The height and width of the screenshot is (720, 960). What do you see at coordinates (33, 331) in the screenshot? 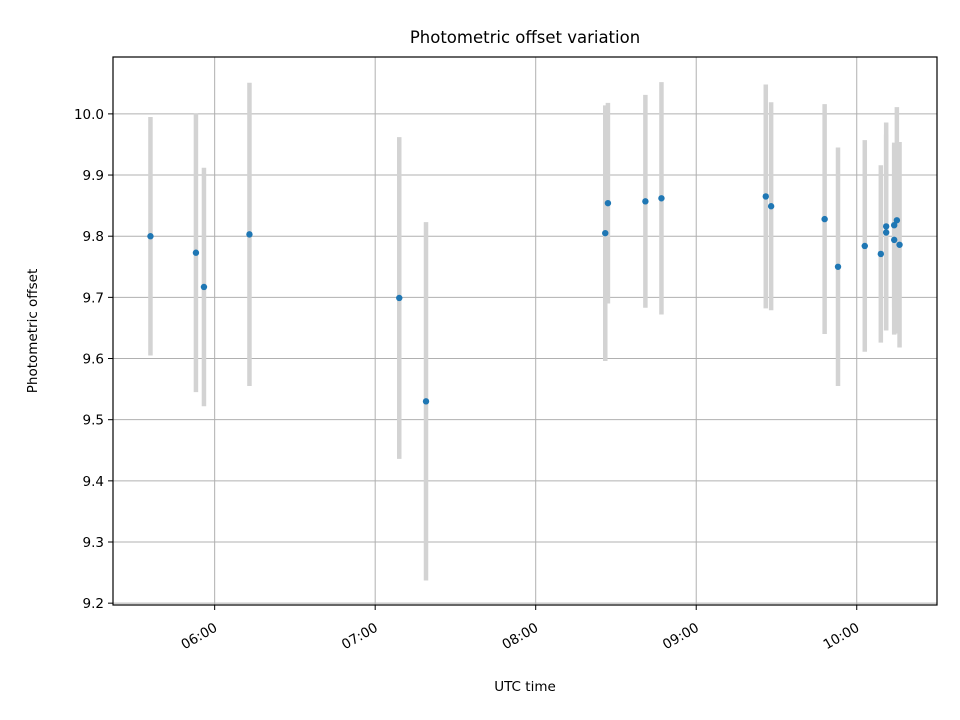
I see `y-axis-label: Photometric offset` at bounding box center [33, 331].